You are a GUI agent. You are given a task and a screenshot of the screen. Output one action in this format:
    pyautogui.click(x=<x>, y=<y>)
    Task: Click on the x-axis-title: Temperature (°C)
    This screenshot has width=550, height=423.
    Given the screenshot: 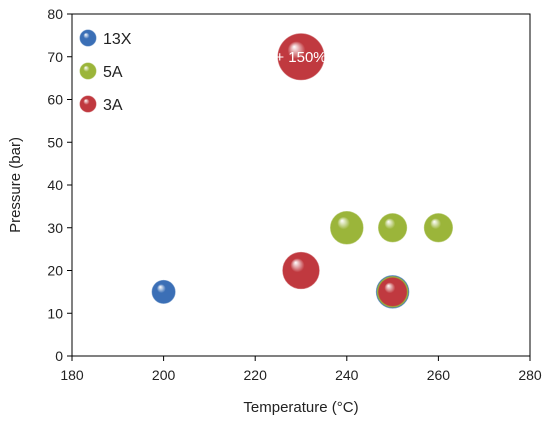 What is the action you would take?
    pyautogui.click(x=300, y=407)
    